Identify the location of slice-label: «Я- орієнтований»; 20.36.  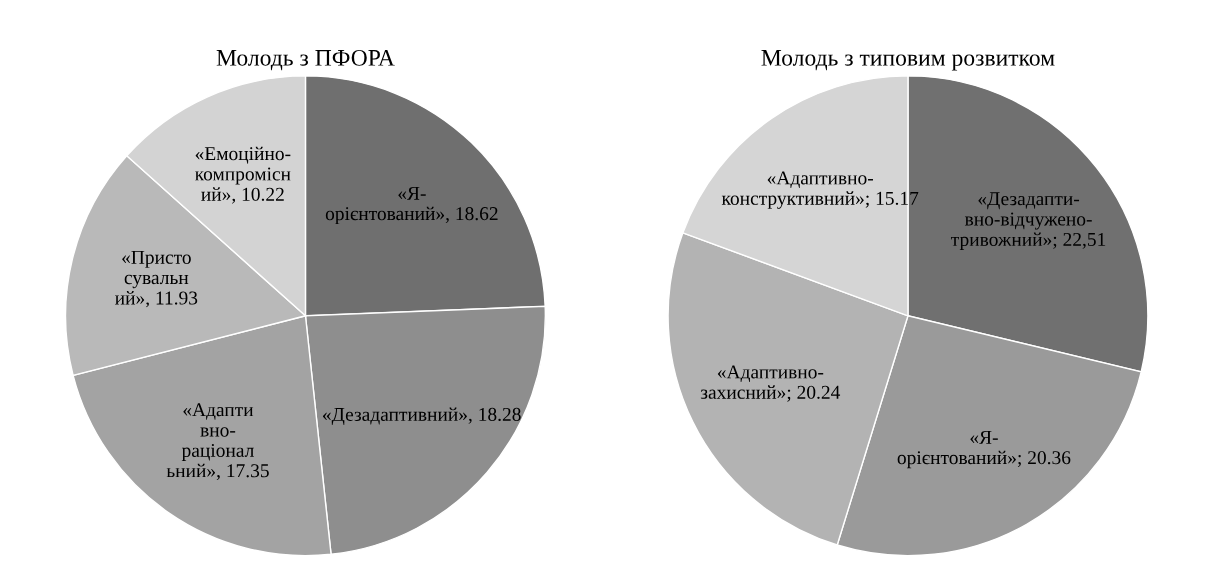
(984, 449).